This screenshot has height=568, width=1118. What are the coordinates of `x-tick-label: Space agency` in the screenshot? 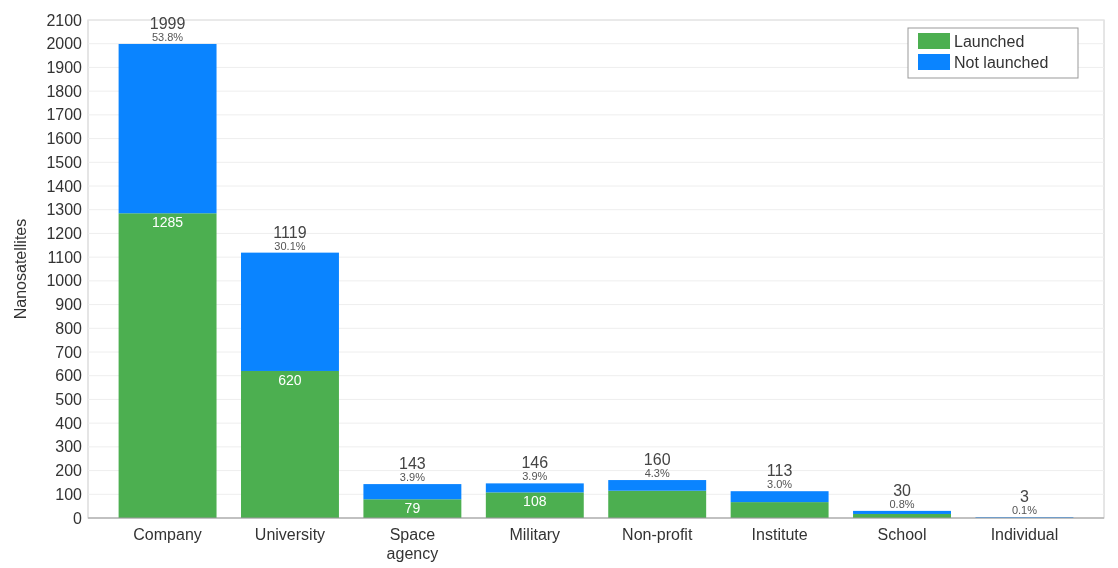 It's located at (412, 544).